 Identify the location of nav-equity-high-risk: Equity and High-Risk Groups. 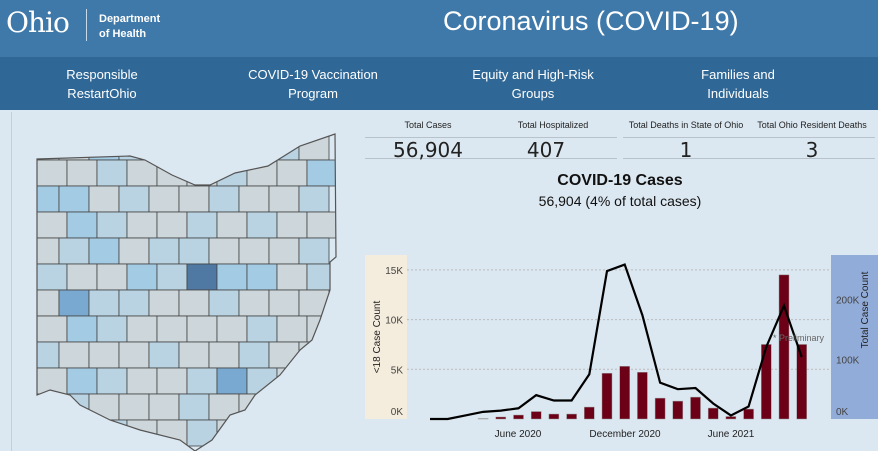
(532, 84).